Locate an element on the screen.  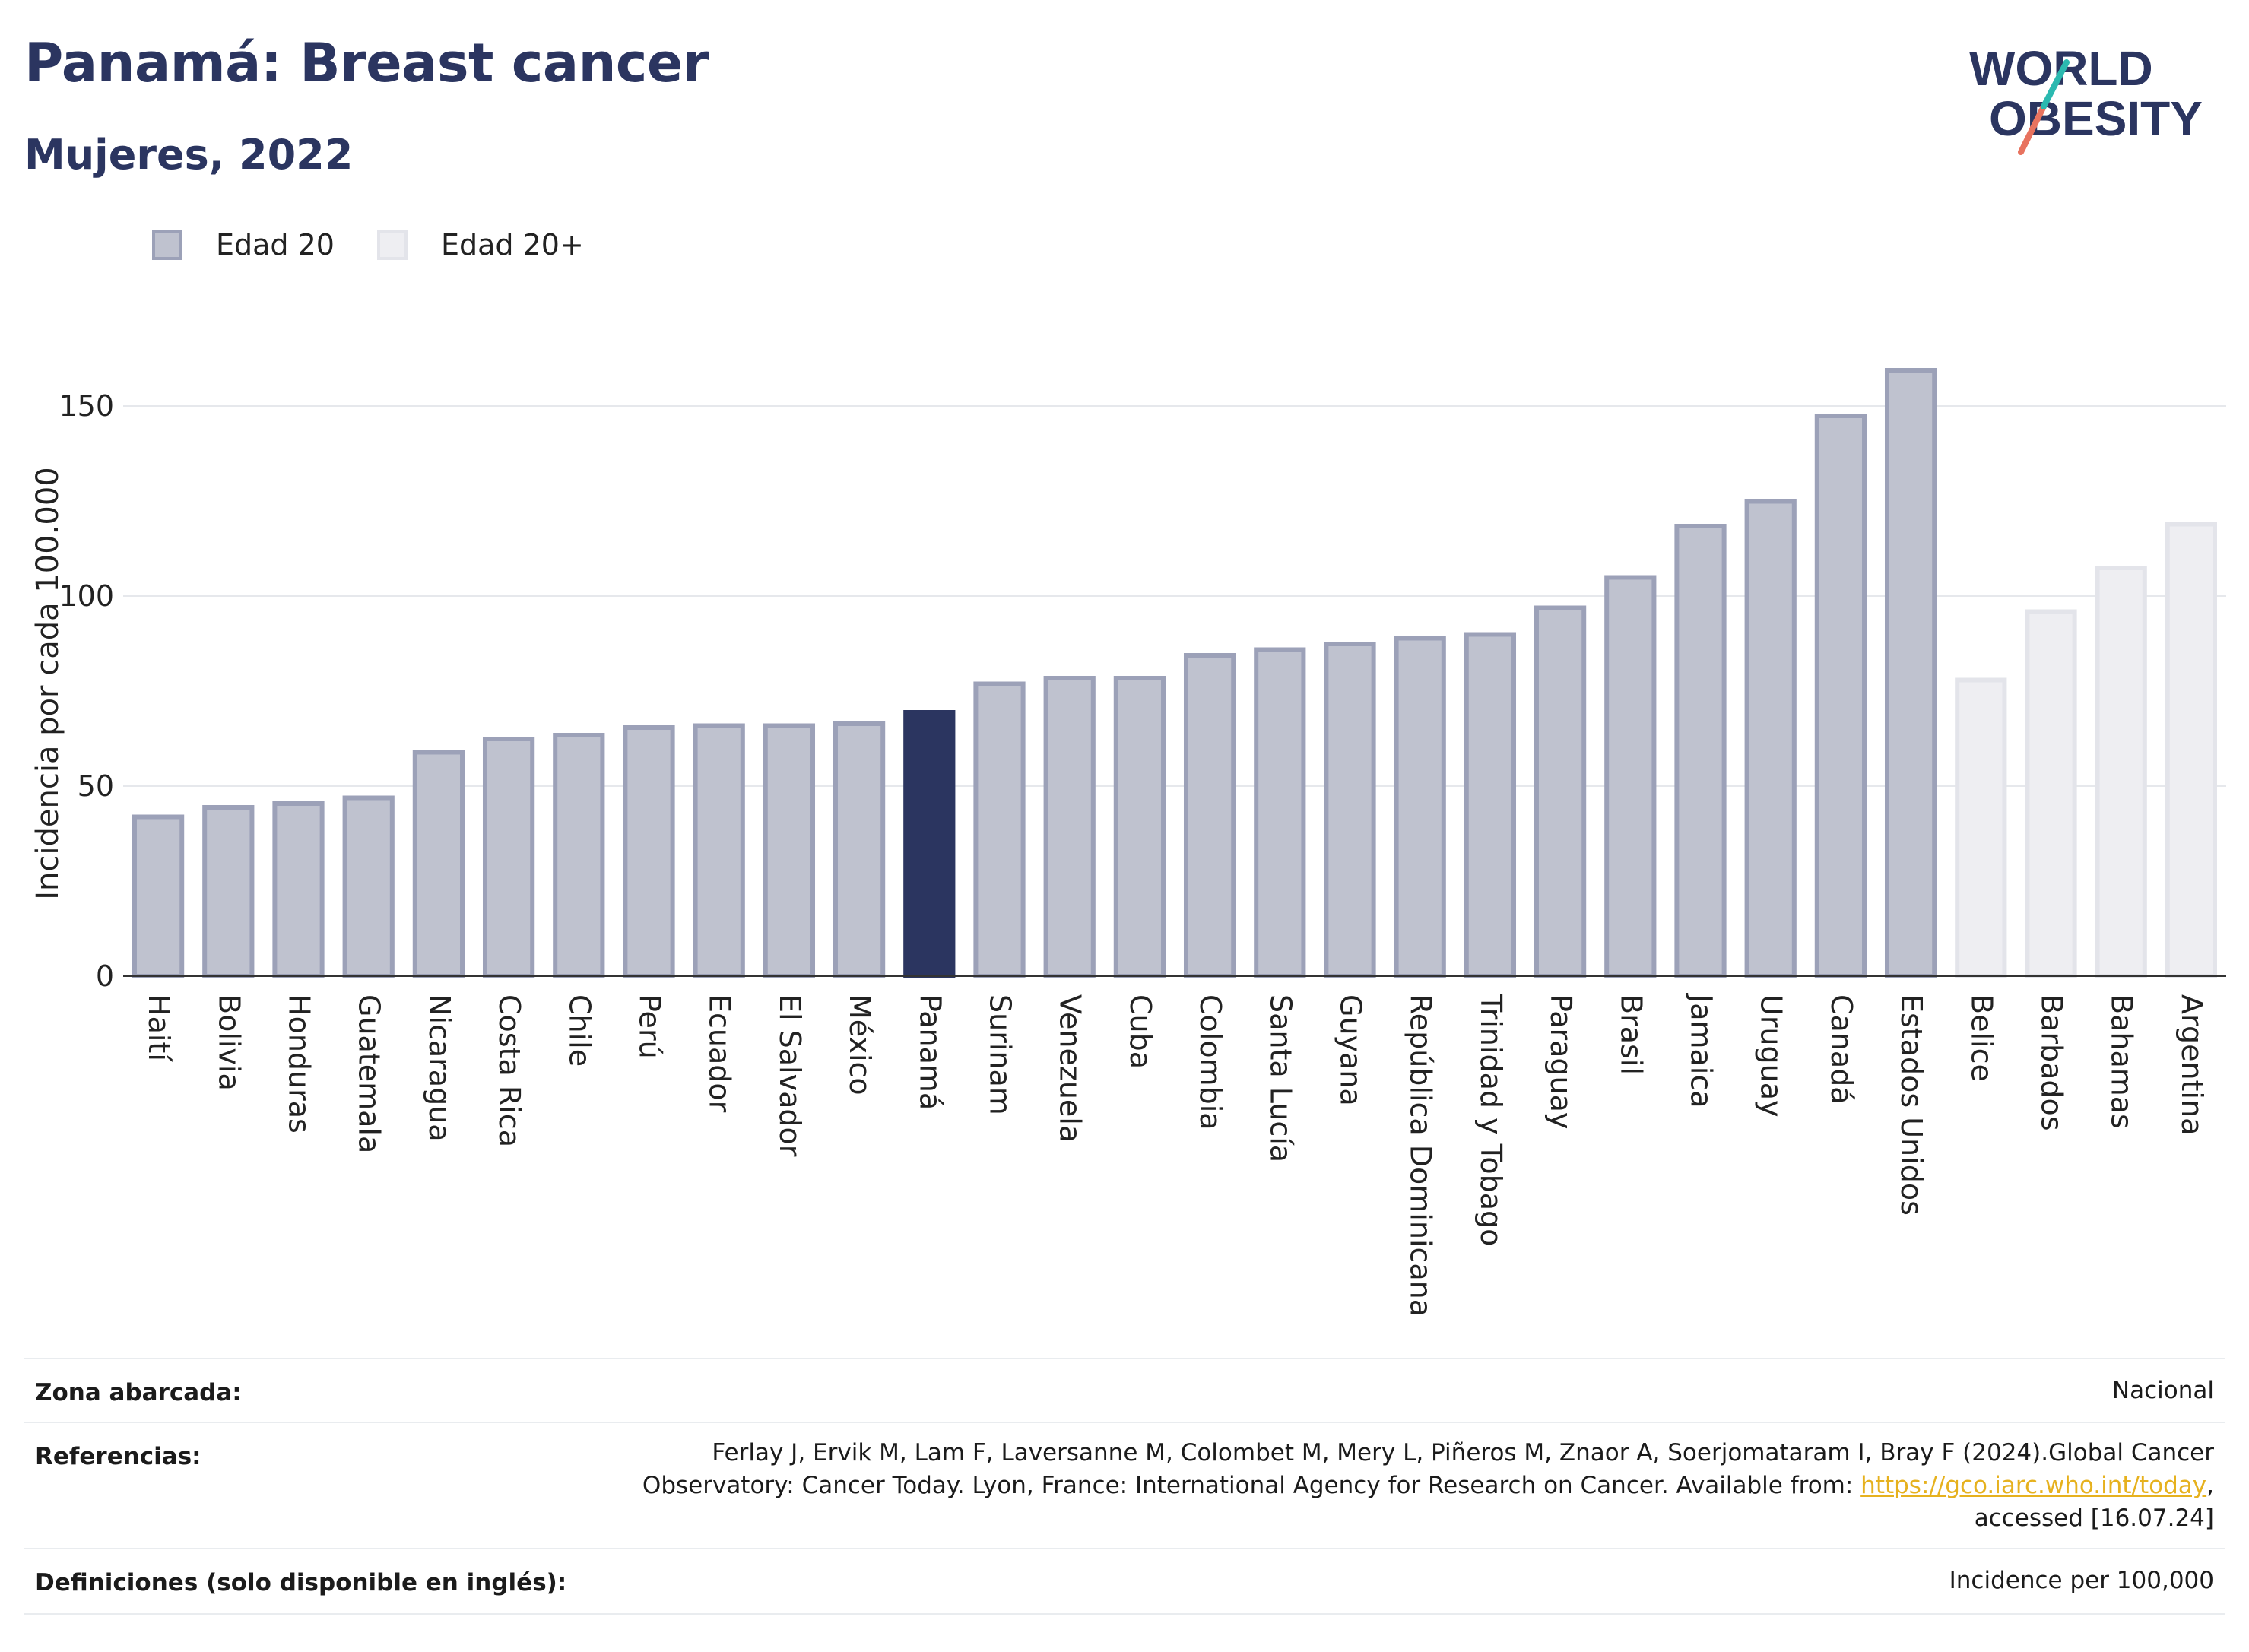
x-tick-label: El Salvador is located at coordinates (790, 1075).